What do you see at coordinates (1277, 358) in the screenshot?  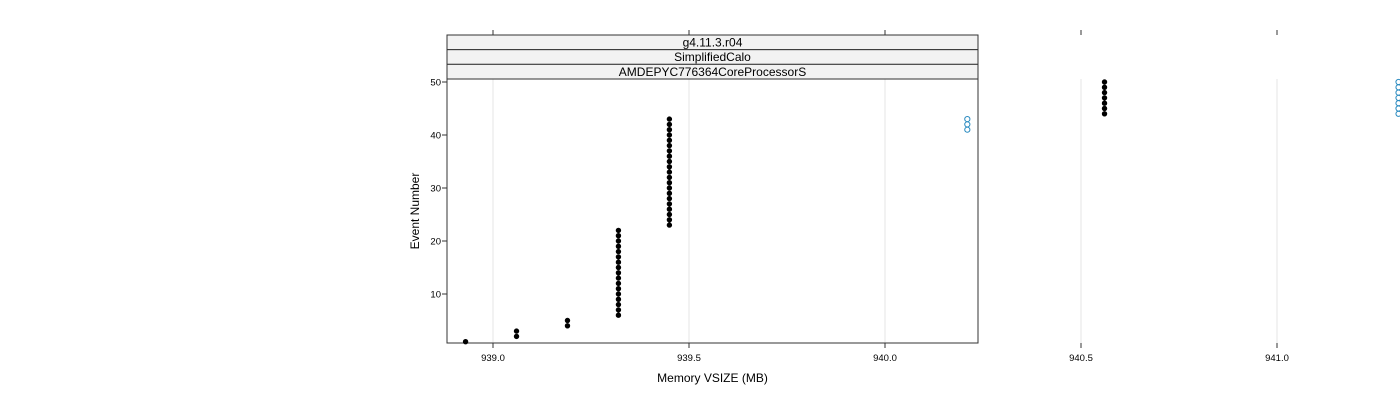 I see `x-tick-label: 941.0` at bounding box center [1277, 358].